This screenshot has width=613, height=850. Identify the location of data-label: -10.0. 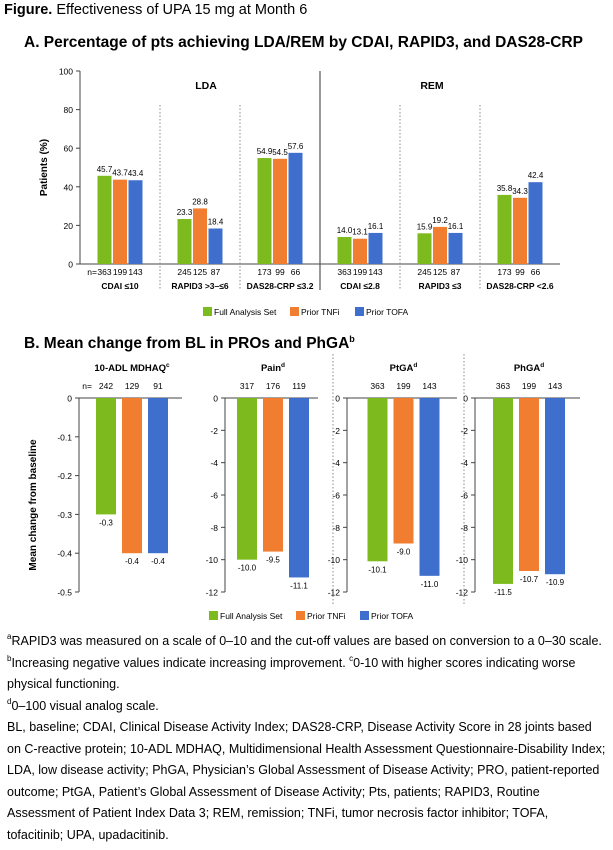
(247, 568).